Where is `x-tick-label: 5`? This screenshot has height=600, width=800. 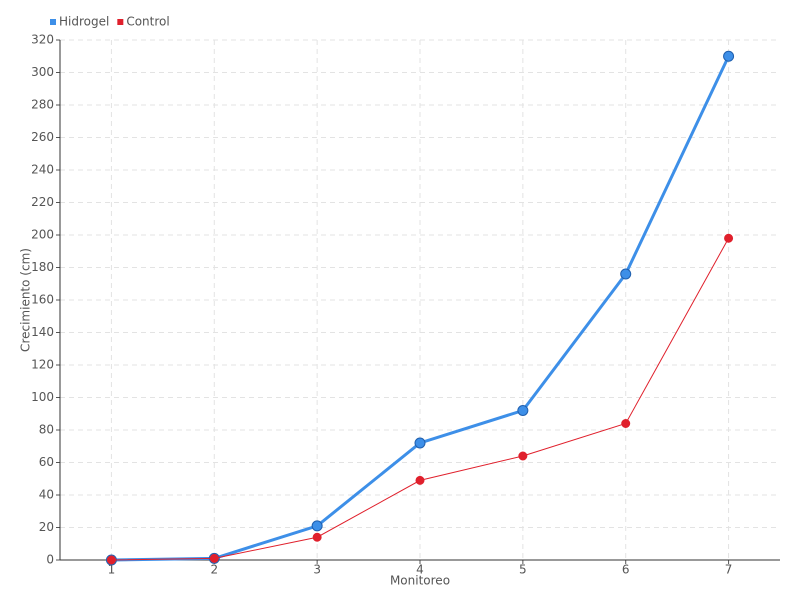
x-tick-label: 5 is located at coordinates (523, 570).